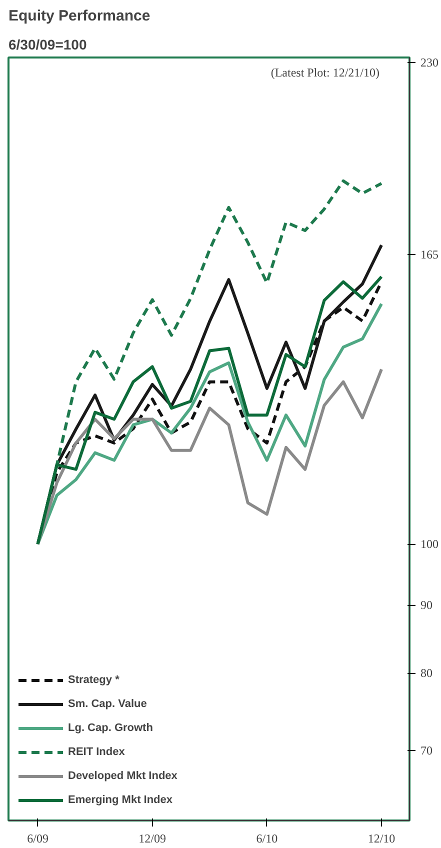 The image size is (441, 848). What do you see at coordinates (267, 839) in the screenshot?
I see `x-tick-label: 6/10` at bounding box center [267, 839].